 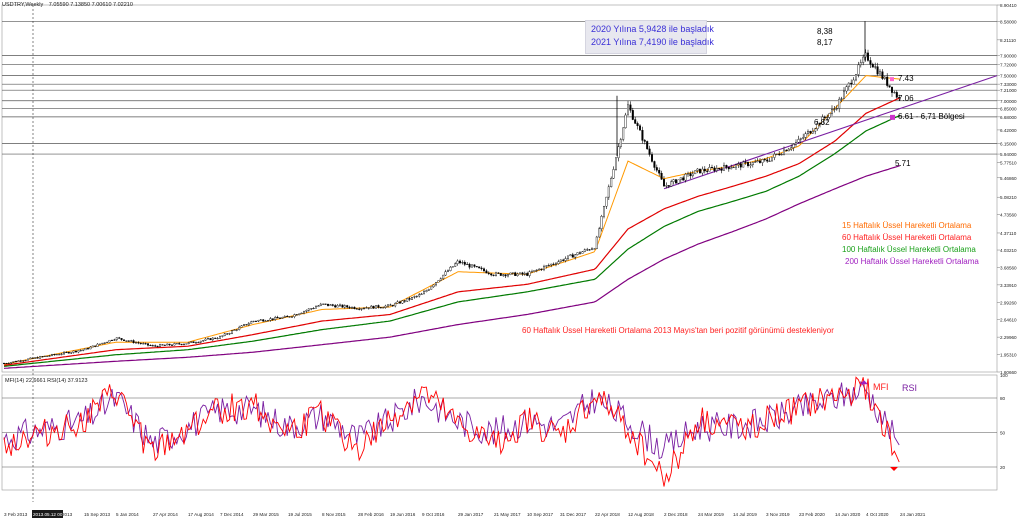 What do you see at coordinates (300, 514) in the screenshot?
I see `x-tick-label: 19 Jul 2015` at bounding box center [300, 514].